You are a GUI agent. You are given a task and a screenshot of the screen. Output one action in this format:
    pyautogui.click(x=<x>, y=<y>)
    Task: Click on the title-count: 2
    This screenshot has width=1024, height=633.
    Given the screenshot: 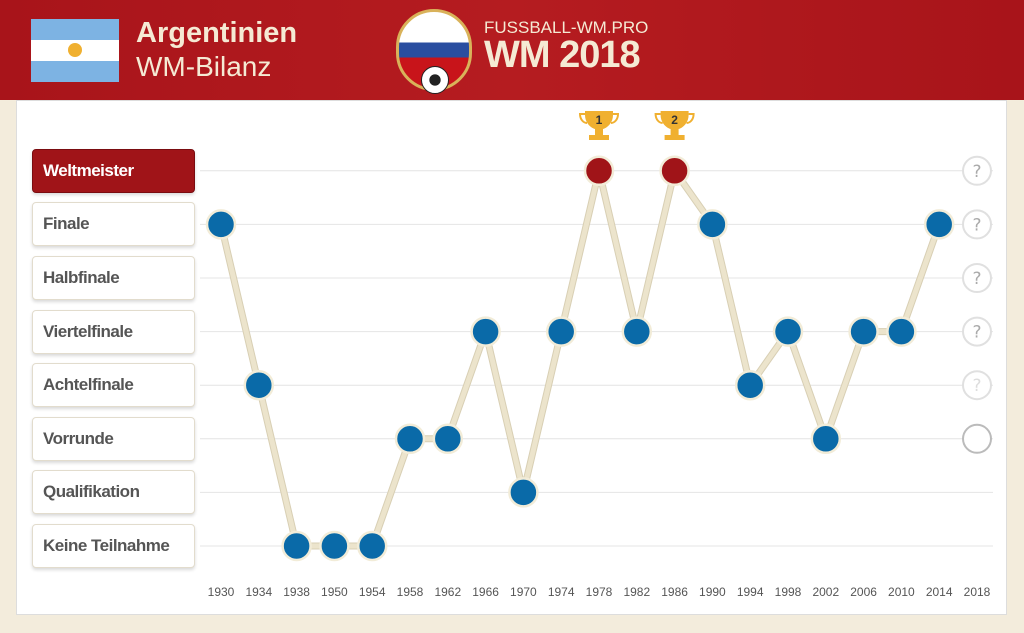 What is the action you would take?
    pyautogui.click(x=674, y=120)
    